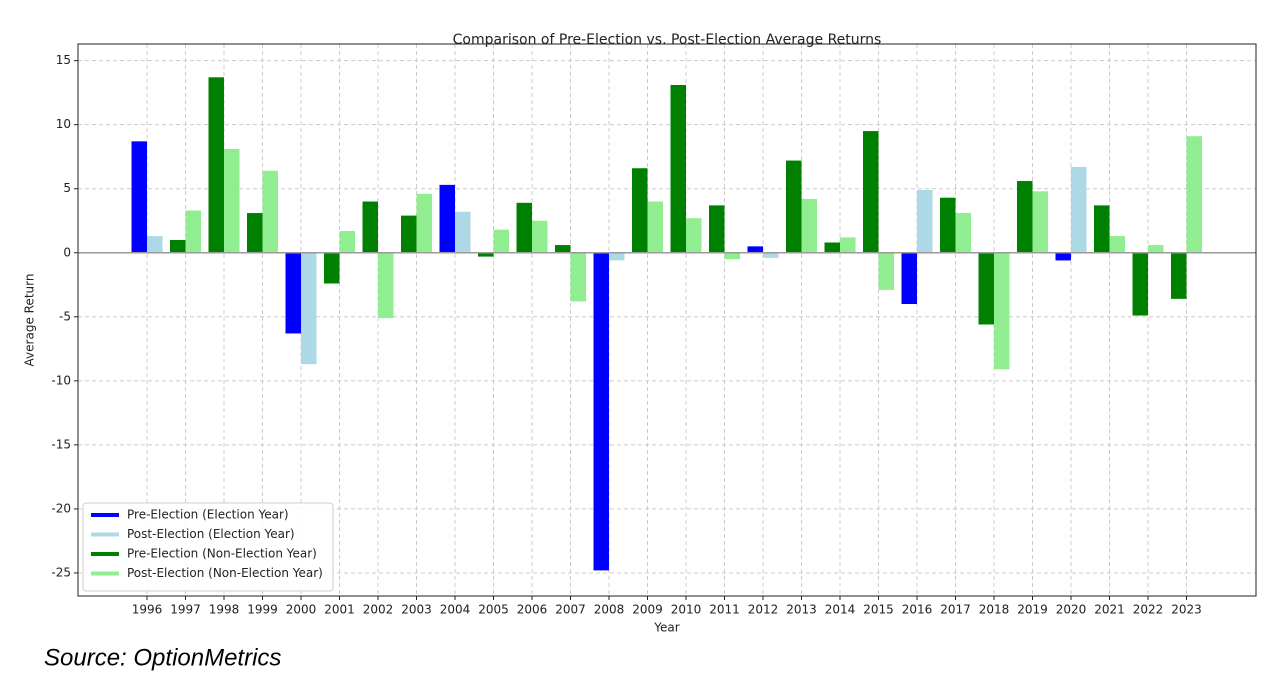 Image resolution: width=1276 pixels, height=686 pixels. What do you see at coordinates (208, 515) in the screenshot?
I see `legend-label: Pre-Election (Election Year)` at bounding box center [208, 515].